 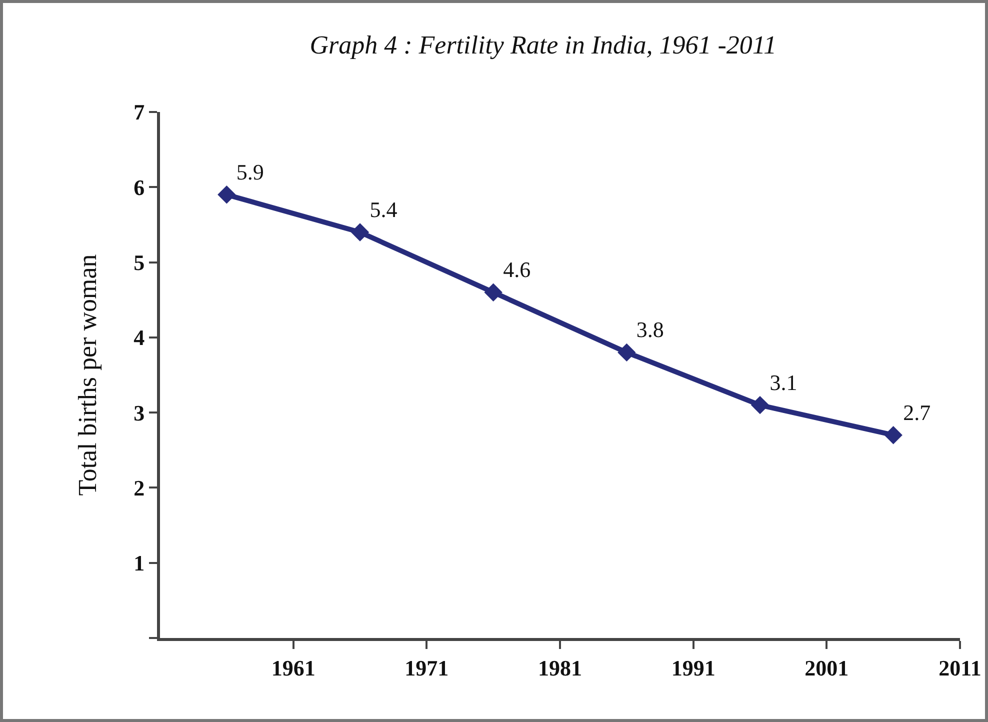 I want to click on data-label: 5.4, so click(x=384, y=209).